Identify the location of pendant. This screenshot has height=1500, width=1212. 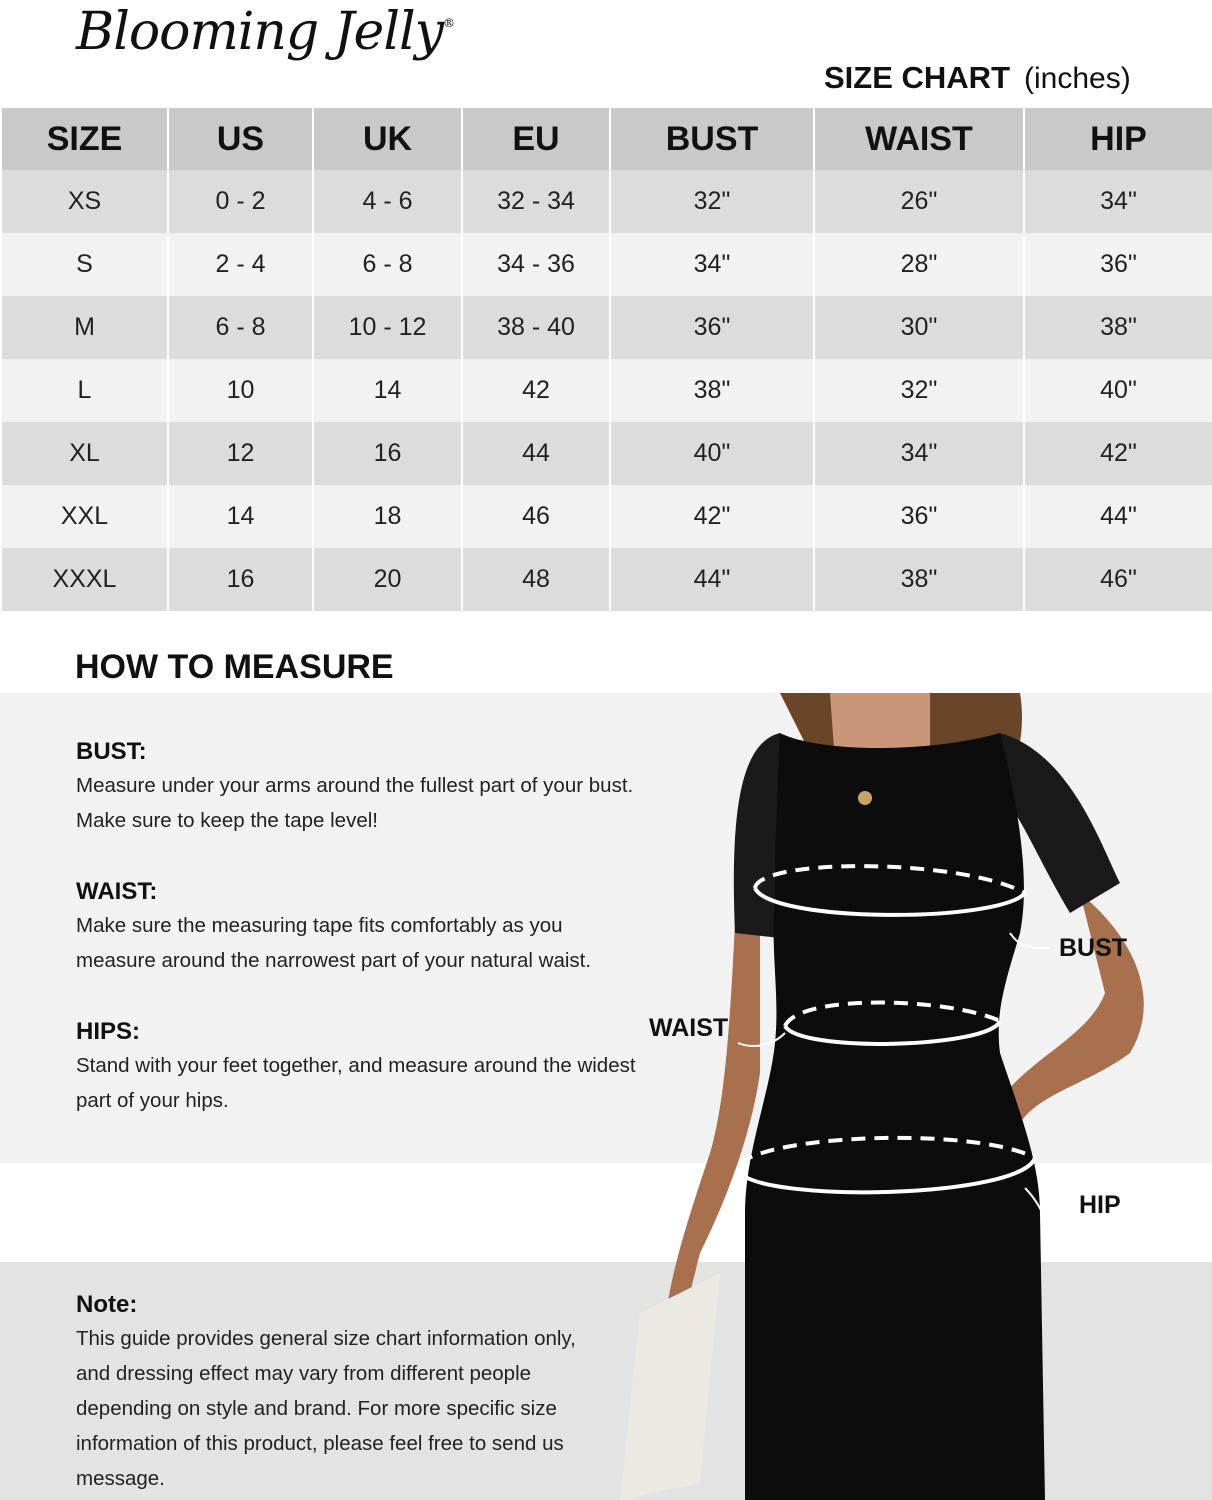
(865, 798).